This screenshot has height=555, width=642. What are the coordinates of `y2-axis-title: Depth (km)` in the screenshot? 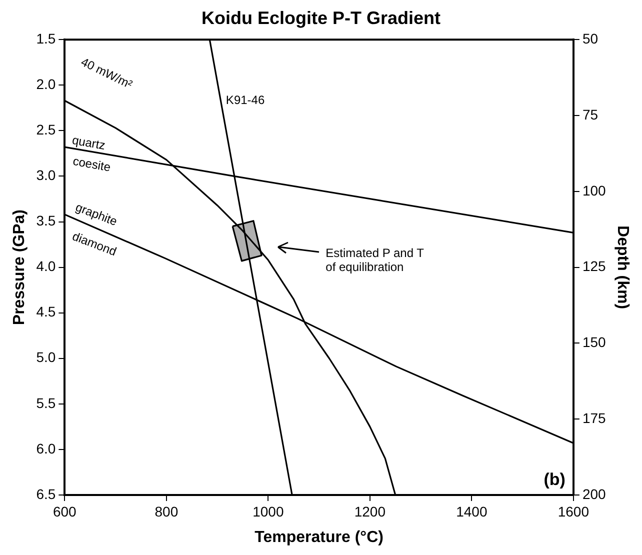 It's located at (622, 268).